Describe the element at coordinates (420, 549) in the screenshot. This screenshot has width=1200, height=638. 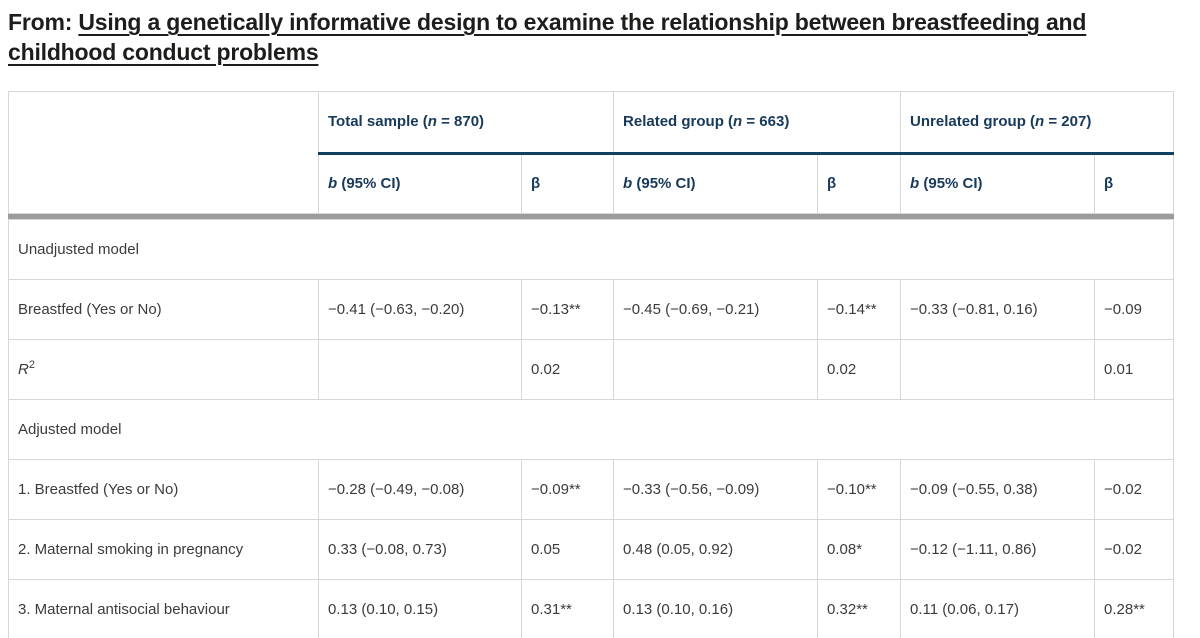
I see `value-cell: 0.33 (−0.08, 0.73)` at that location.